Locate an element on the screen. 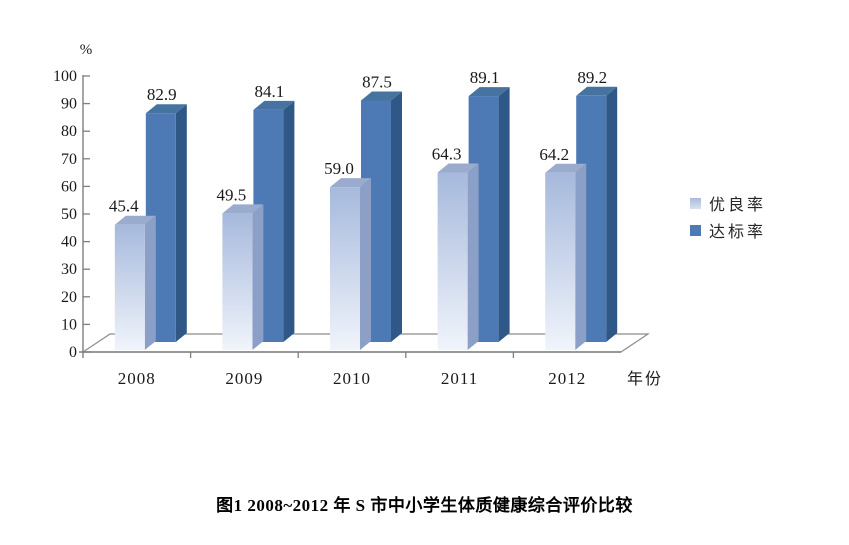 The image size is (849, 545). value-label-pass-rate: 84.1 is located at coordinates (270, 91).